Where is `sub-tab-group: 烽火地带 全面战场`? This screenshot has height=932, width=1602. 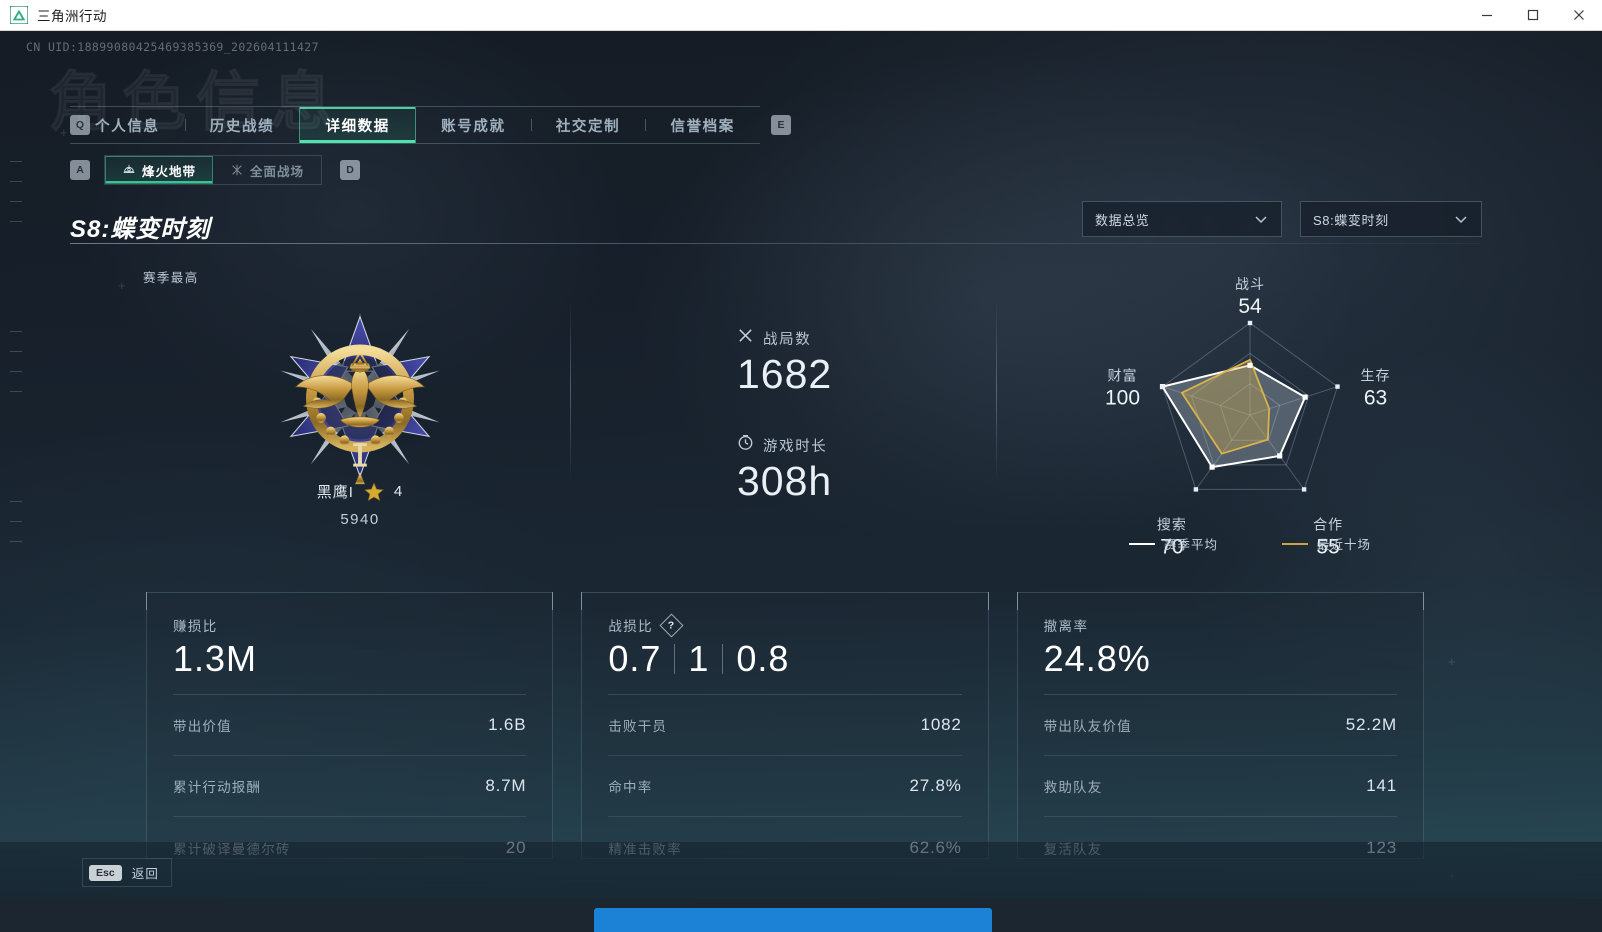
sub-tab-group: 烽火地带 全面战场 is located at coordinates (213, 170).